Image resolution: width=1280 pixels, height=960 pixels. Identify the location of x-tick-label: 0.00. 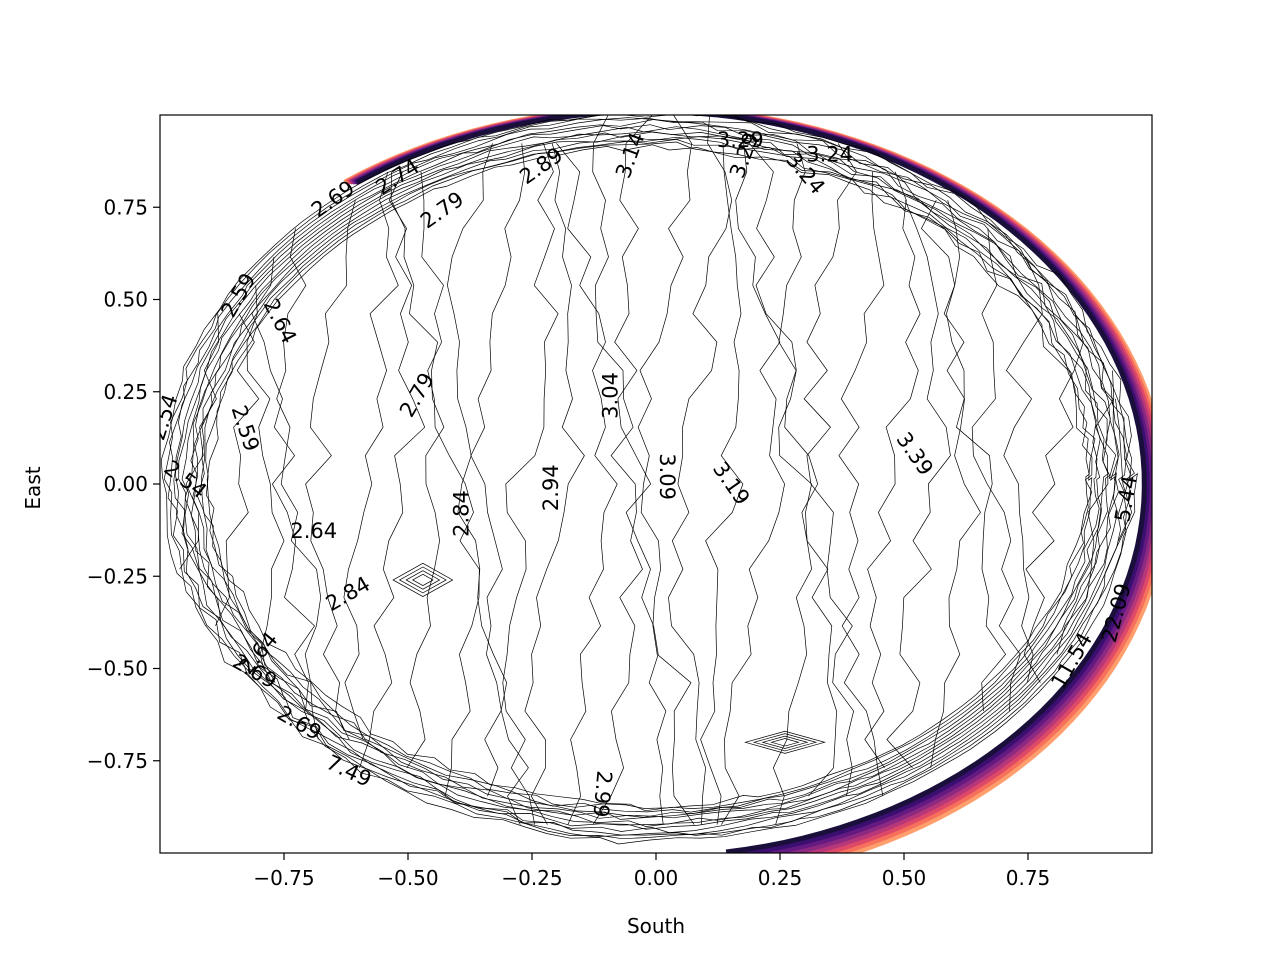
(656, 878).